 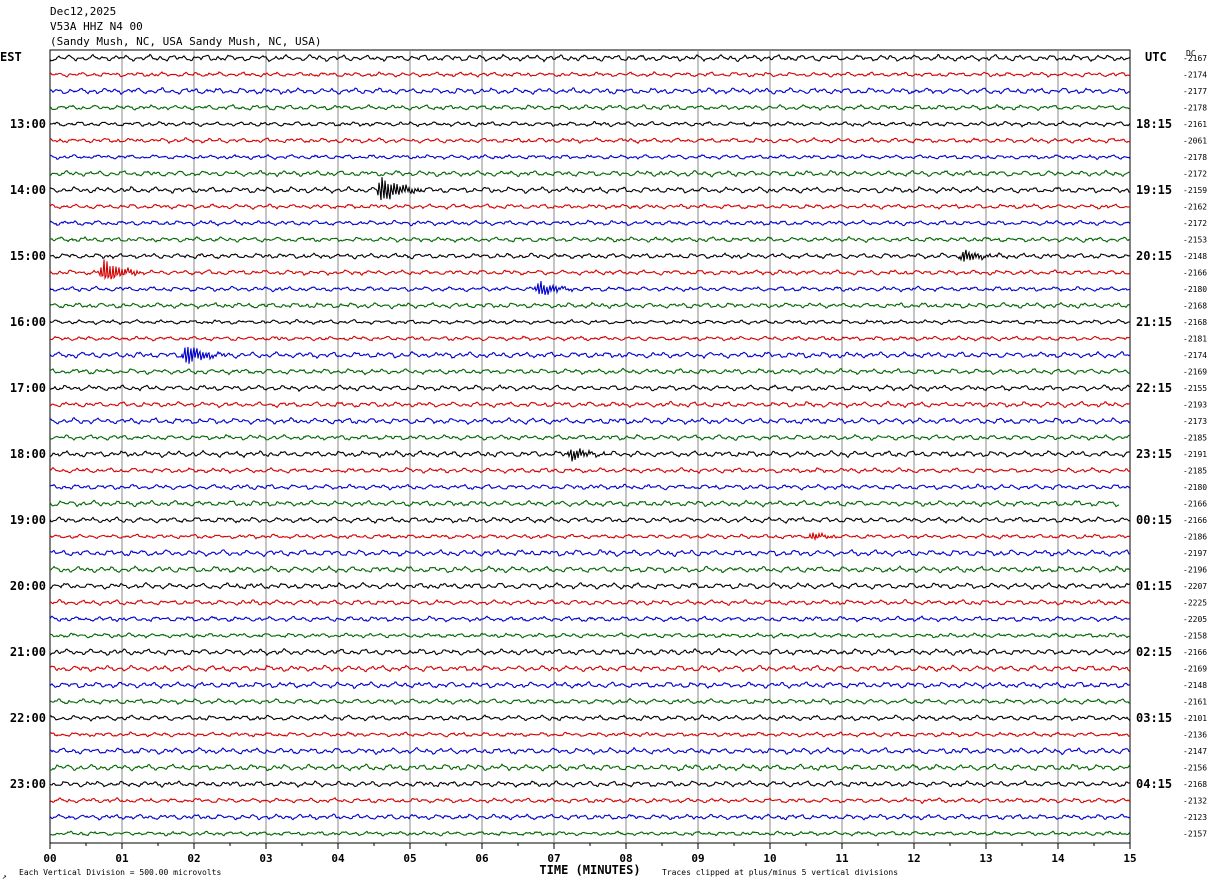 I want to click on dc-offset-label: -2162, so click(x=1195, y=207).